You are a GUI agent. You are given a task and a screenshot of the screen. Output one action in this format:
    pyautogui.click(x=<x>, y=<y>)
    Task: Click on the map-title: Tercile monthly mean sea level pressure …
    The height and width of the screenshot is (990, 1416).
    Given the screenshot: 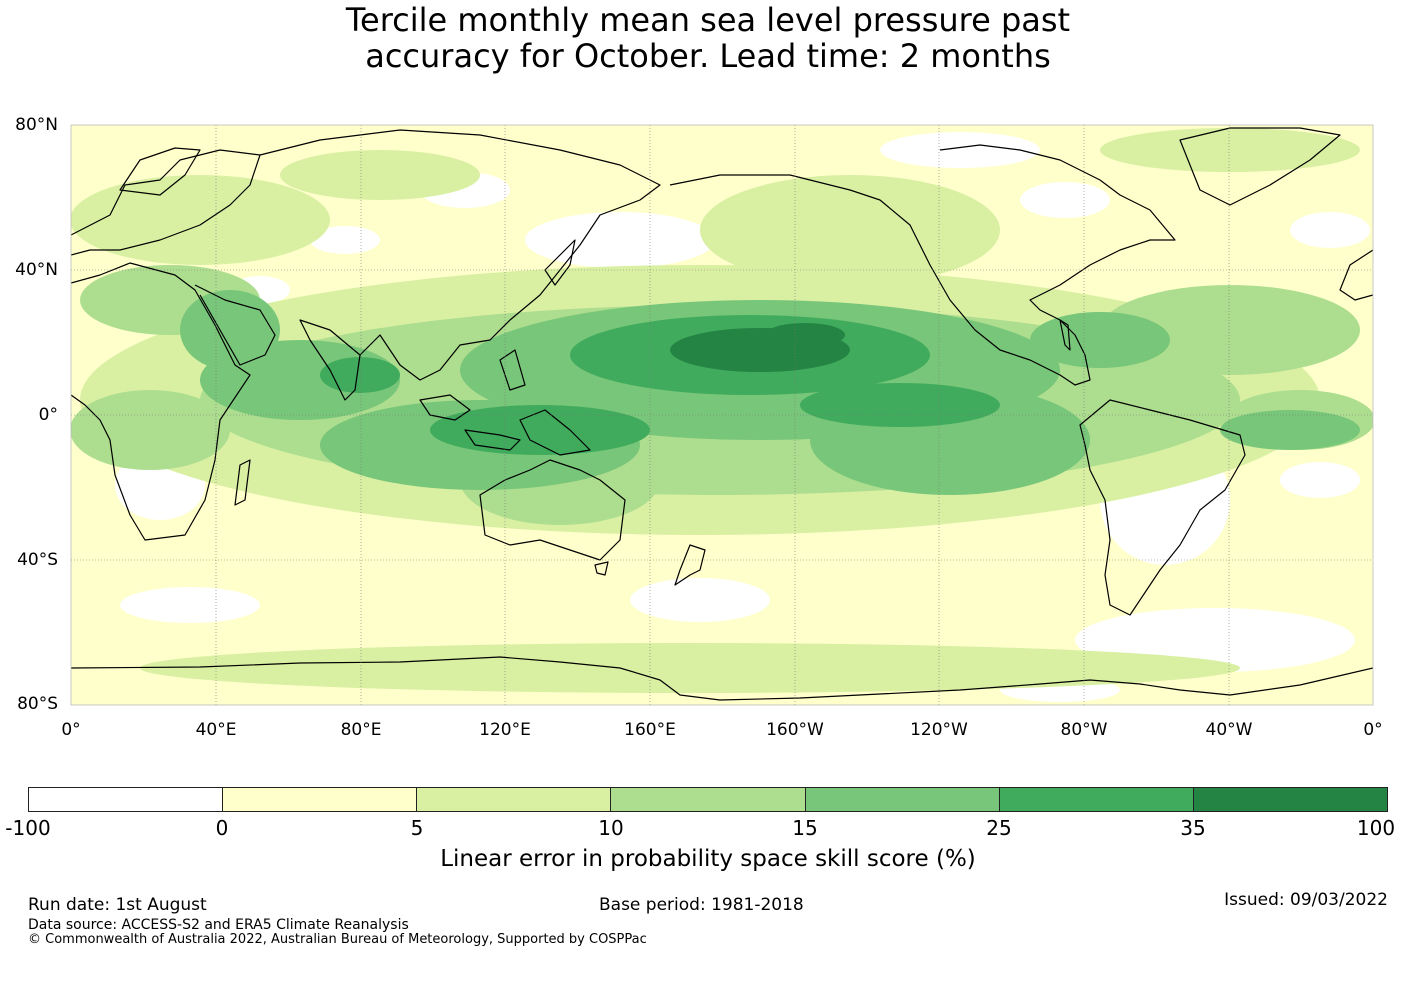 What is the action you would take?
    pyautogui.click(x=708, y=38)
    